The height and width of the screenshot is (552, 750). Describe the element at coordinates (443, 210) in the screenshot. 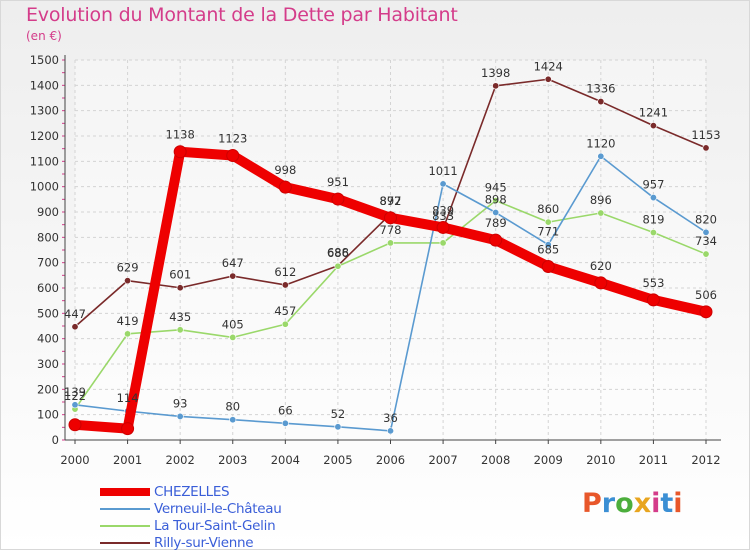

I see `data-label: 839` at that location.